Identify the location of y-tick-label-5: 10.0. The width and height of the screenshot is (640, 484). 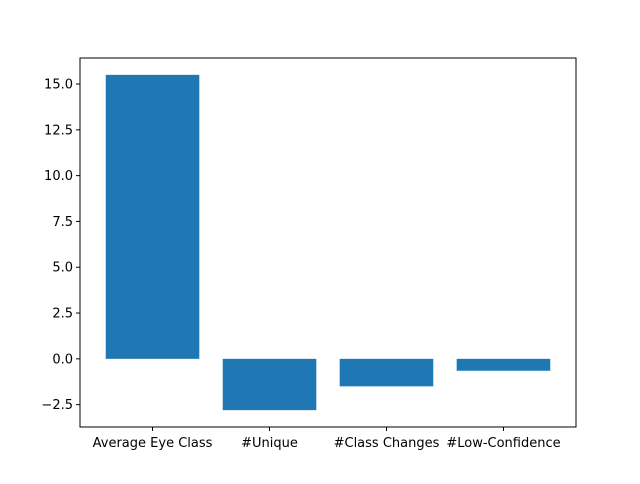
(58, 176).